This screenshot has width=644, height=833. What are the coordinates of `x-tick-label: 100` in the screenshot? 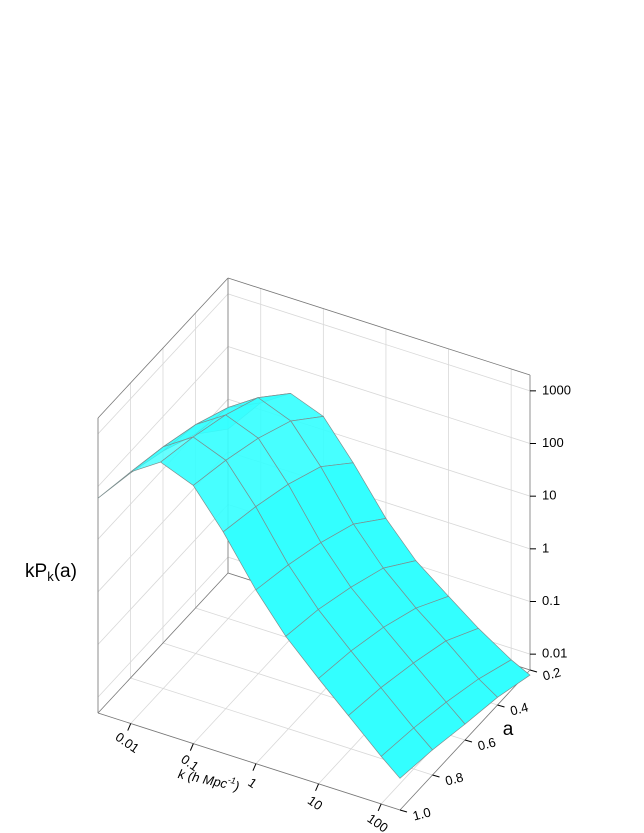 It's located at (378, 822).